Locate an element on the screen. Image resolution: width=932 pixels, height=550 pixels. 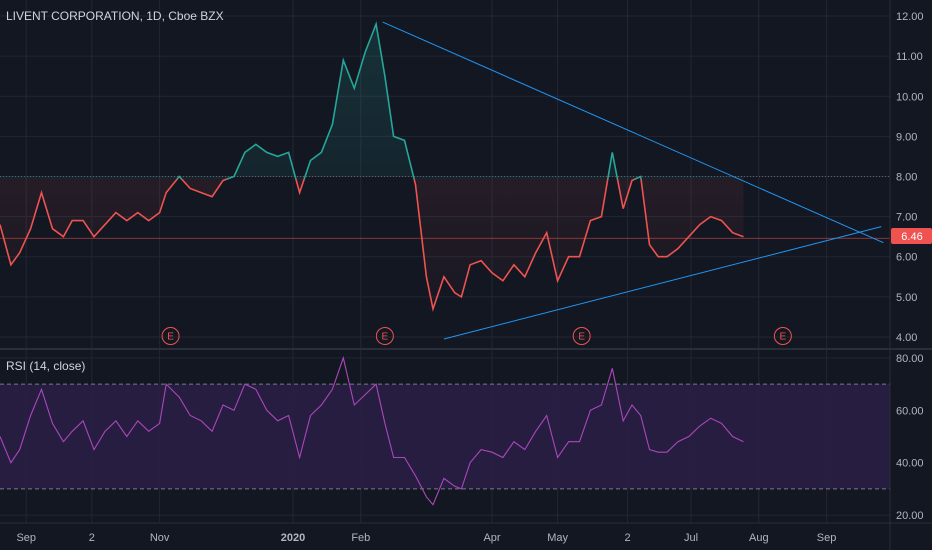
price-line-above is located at coordinates (409, 100).